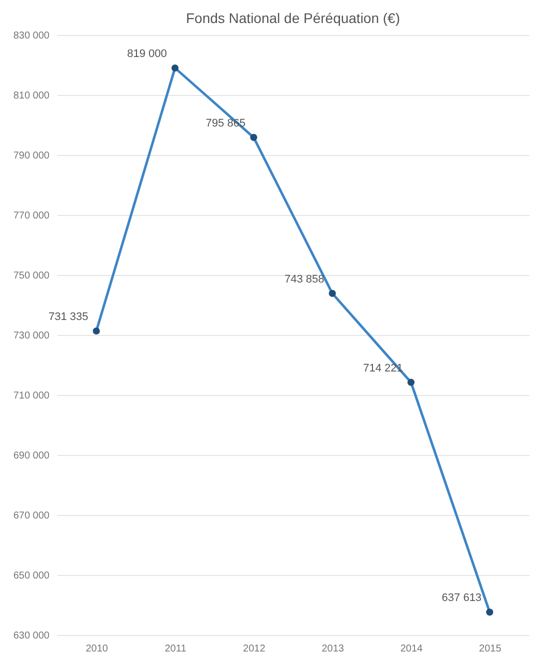 The image size is (541, 665). Describe the element at coordinates (293, 18) in the screenshot. I see `chart-title: Fonds National de Péréquation (€)` at that location.